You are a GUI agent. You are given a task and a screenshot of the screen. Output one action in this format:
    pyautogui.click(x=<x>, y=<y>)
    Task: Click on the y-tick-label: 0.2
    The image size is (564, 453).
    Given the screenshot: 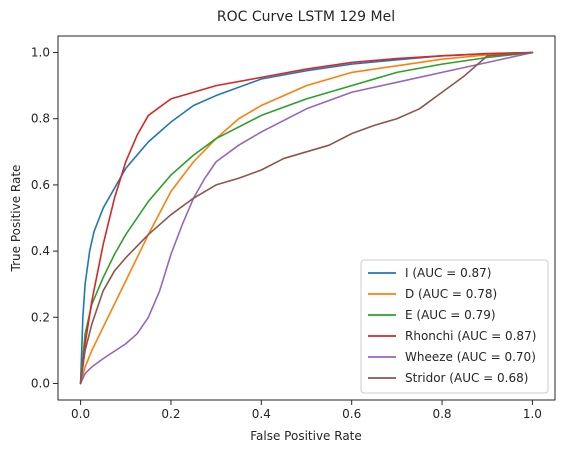 What is the action you would take?
    pyautogui.click(x=40, y=317)
    